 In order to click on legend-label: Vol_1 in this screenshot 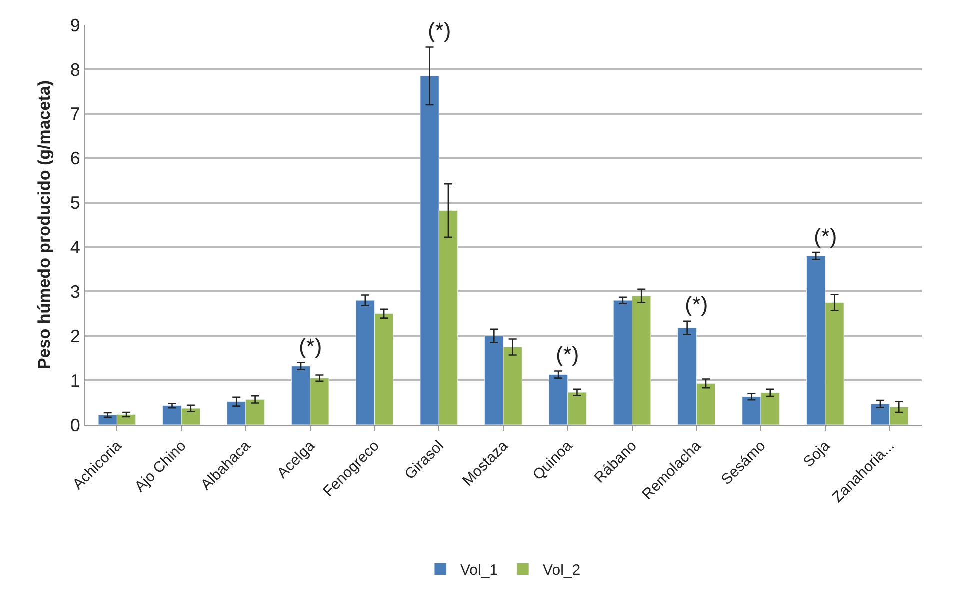, I will do `click(479, 571)`.